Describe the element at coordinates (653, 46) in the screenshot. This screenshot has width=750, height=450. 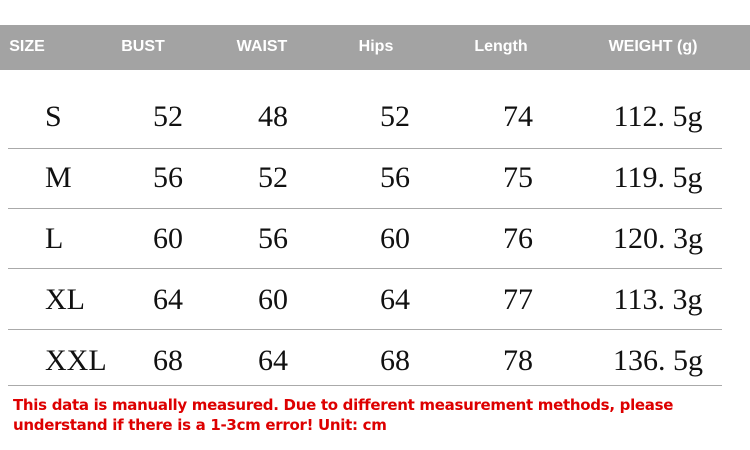
I see `column-header: WEIGHT (g)` at that location.